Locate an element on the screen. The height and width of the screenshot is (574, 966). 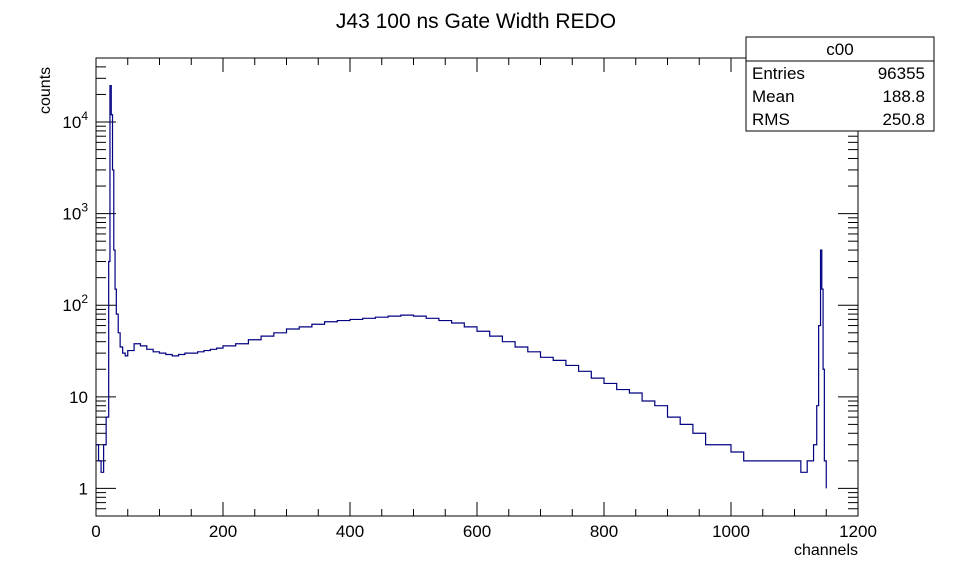
stats-entries-value: 96355 is located at coordinates (901, 73).